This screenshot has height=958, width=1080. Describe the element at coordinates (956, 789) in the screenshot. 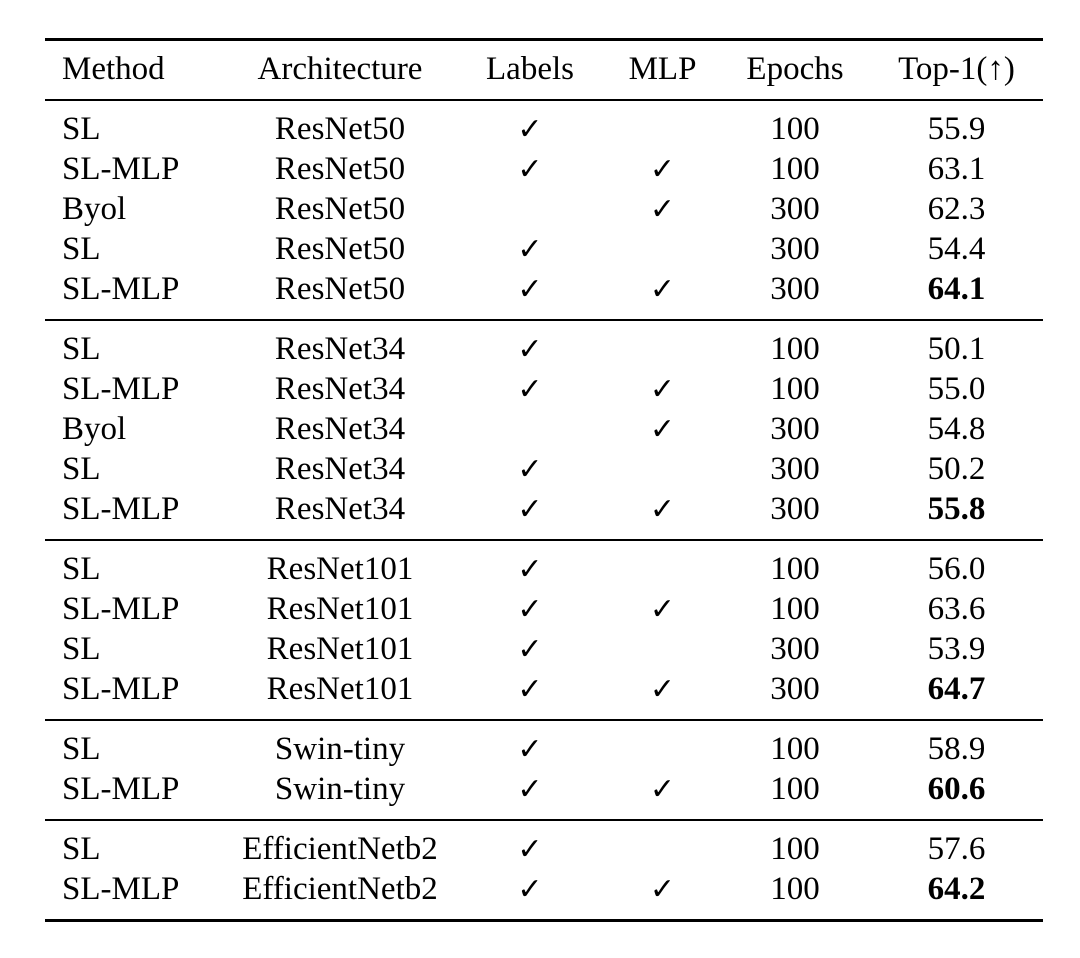

I see `top1-cell: 60.6` at that location.